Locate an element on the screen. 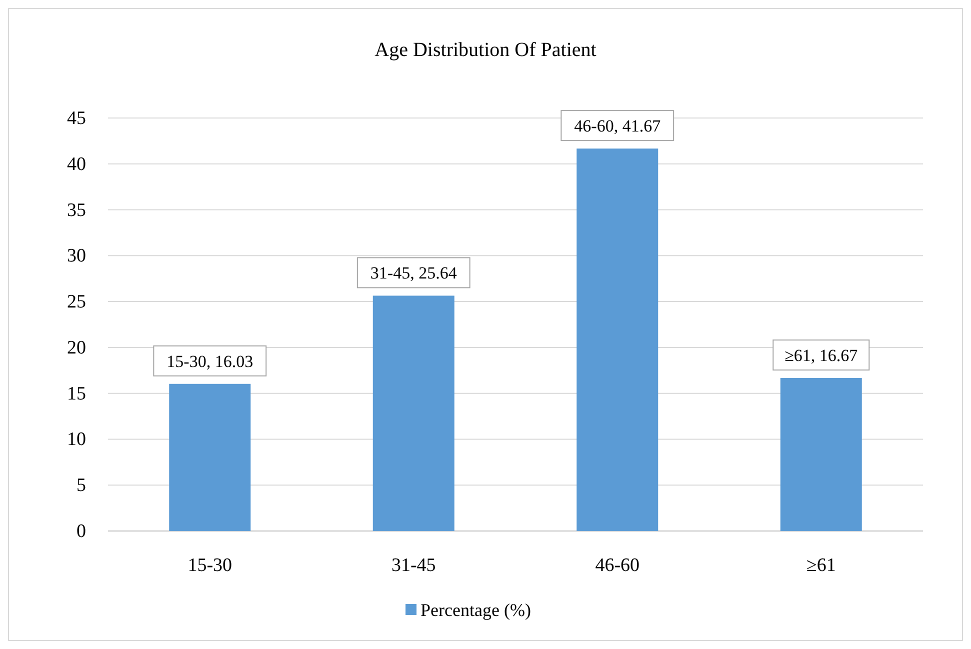 The image size is (971, 649). y-tick-label: 10 is located at coordinates (76, 439).